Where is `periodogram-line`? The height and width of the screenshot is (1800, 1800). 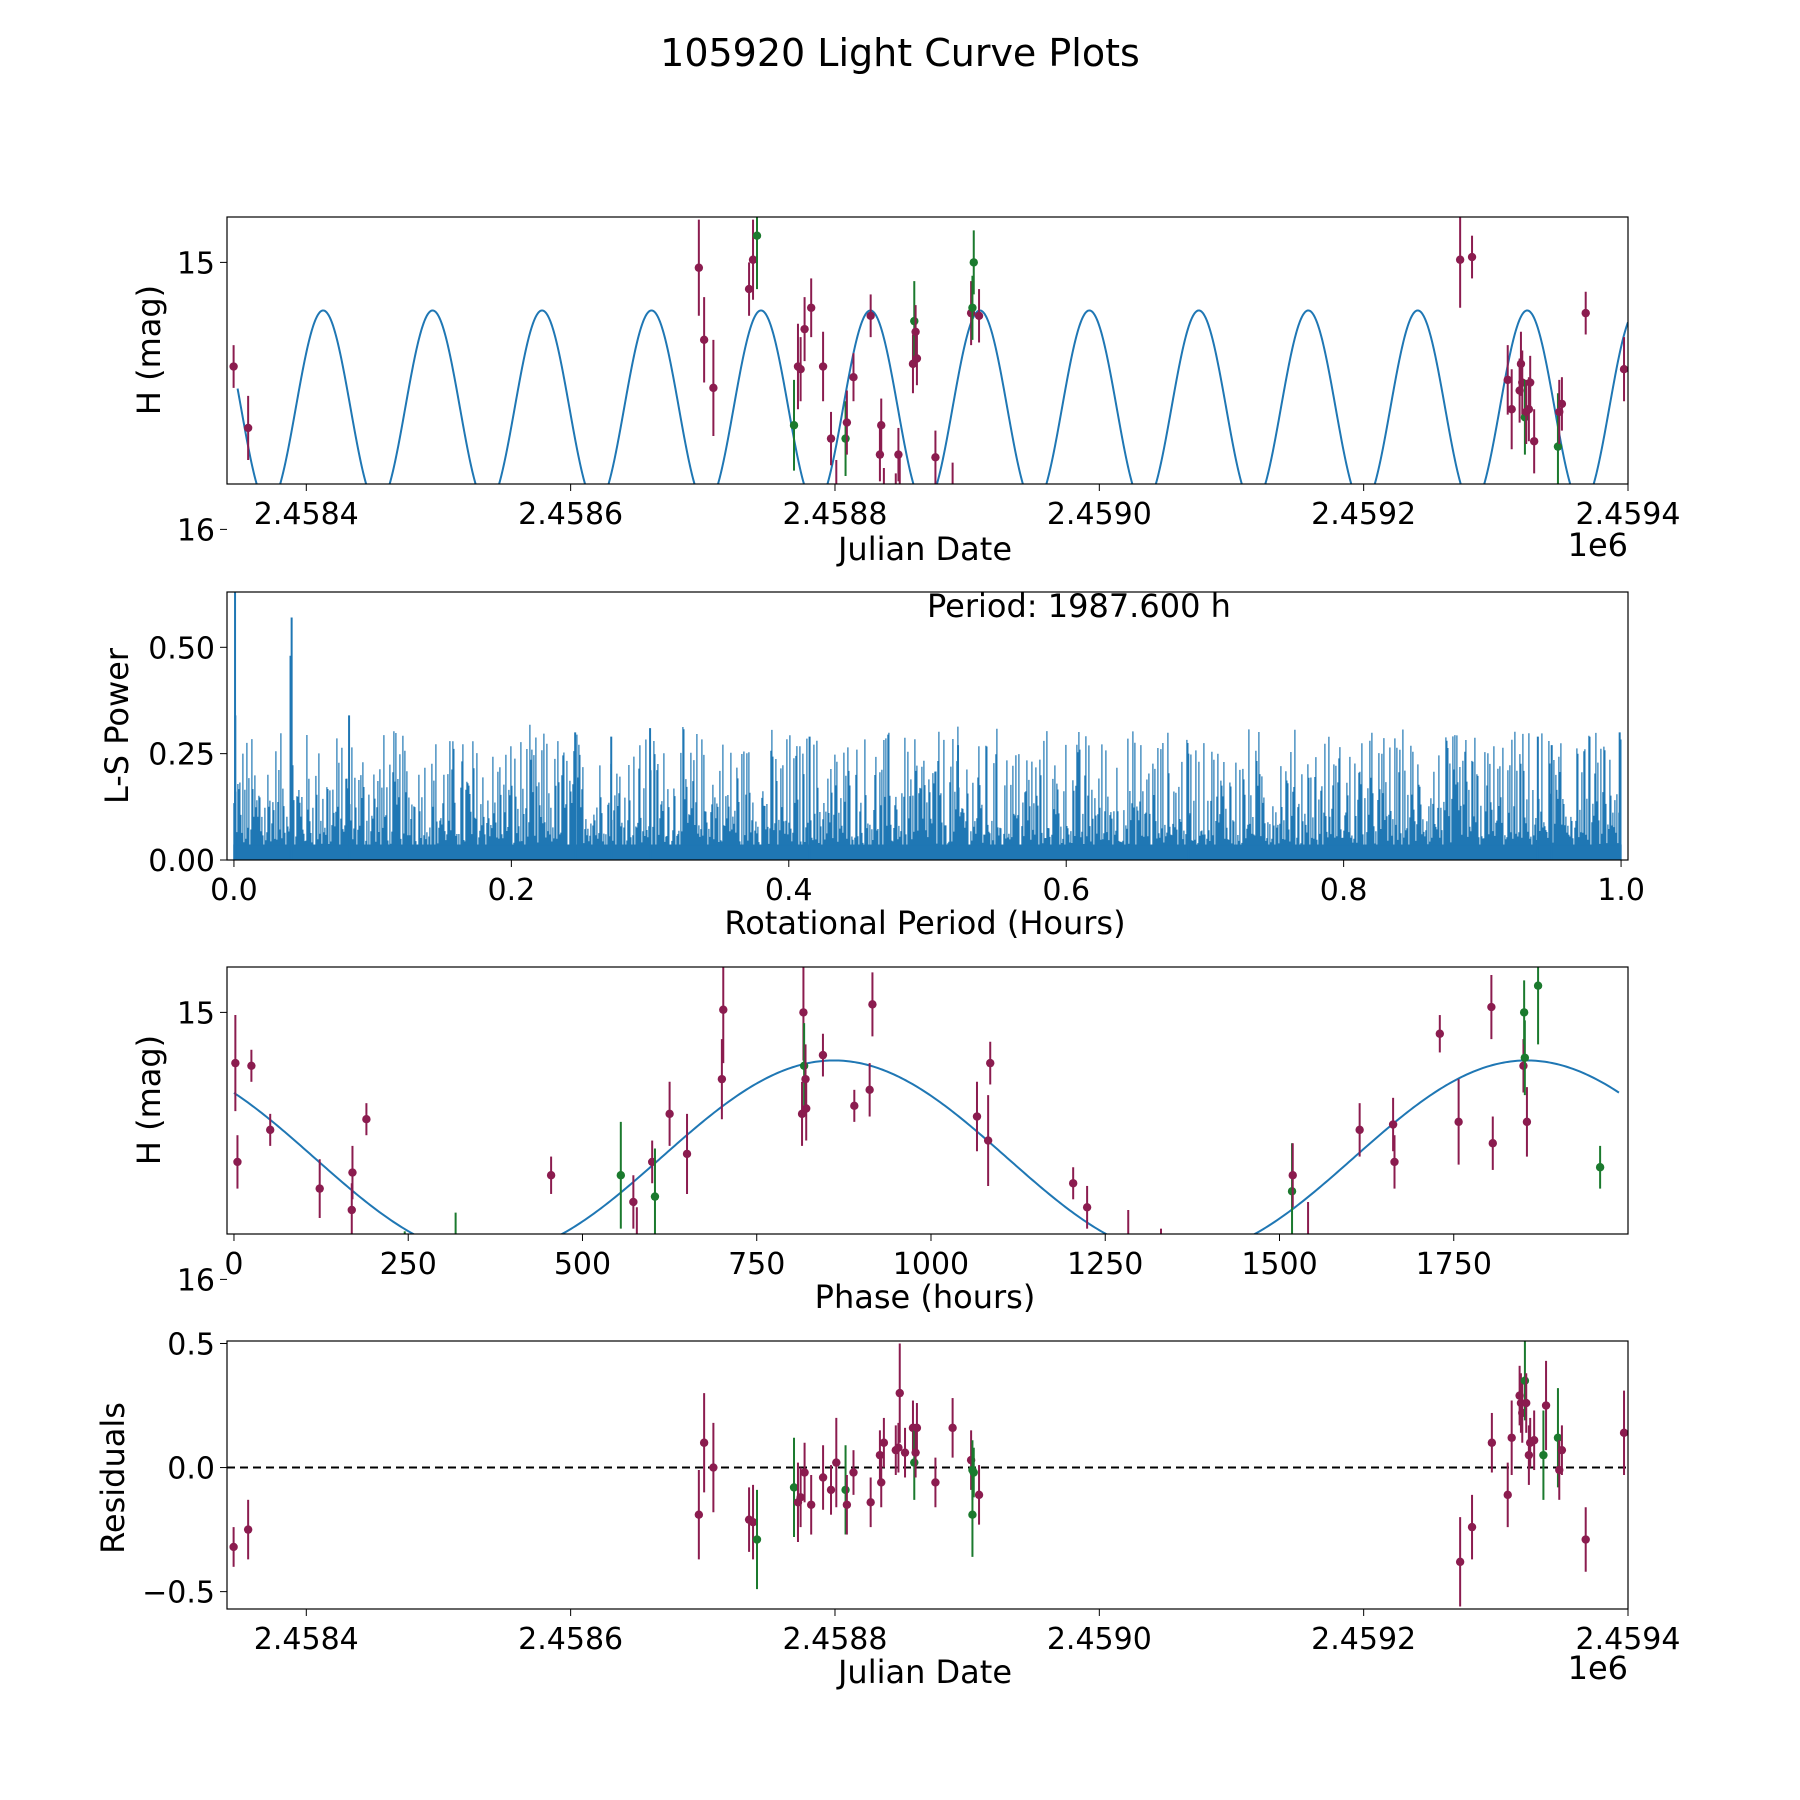 periodogram-line is located at coordinates (927, 726).